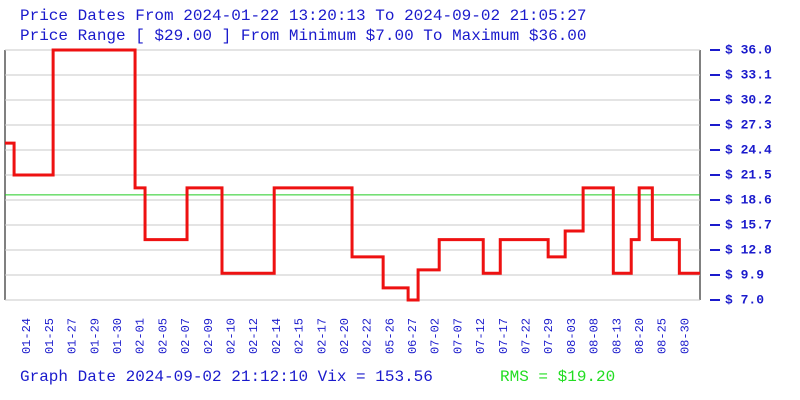 This screenshot has height=400, width=800. I want to click on x-tick-label: 07-07, so click(458, 336).